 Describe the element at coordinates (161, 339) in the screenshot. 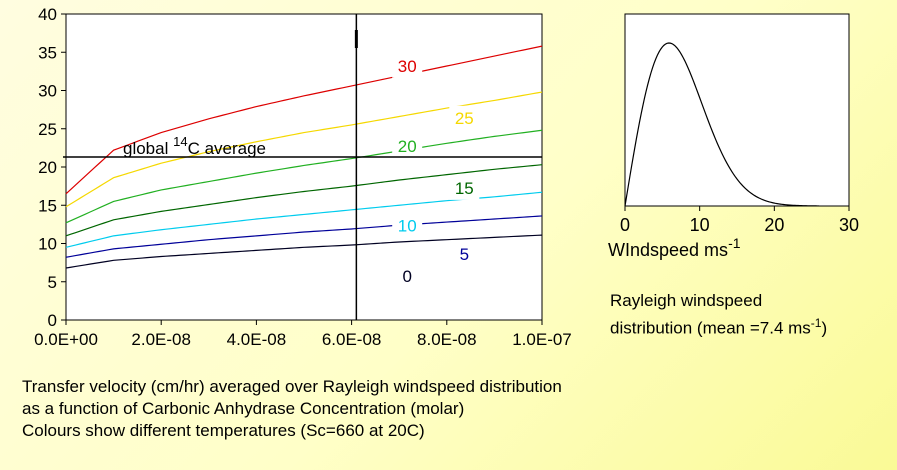

I see `x-tick-label: 2.0E-08` at that location.